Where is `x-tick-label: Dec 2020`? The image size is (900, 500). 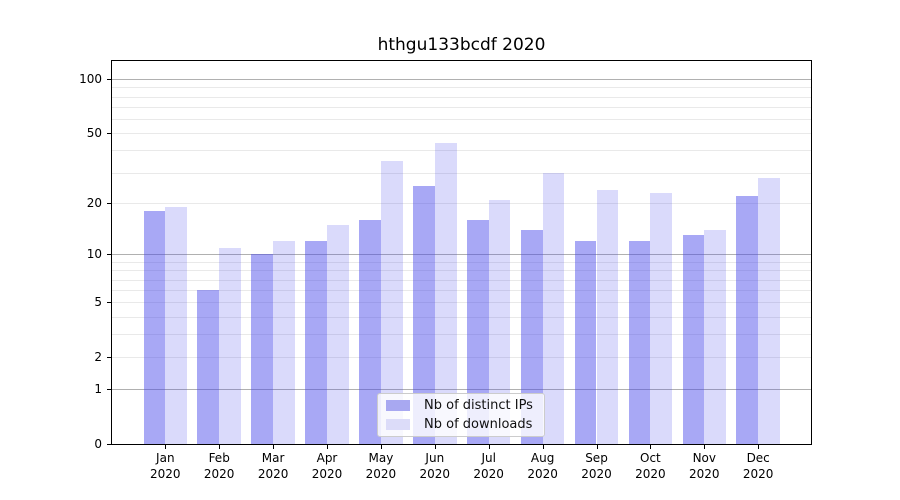
x-tick-label: Dec 2020 is located at coordinates (758, 466).